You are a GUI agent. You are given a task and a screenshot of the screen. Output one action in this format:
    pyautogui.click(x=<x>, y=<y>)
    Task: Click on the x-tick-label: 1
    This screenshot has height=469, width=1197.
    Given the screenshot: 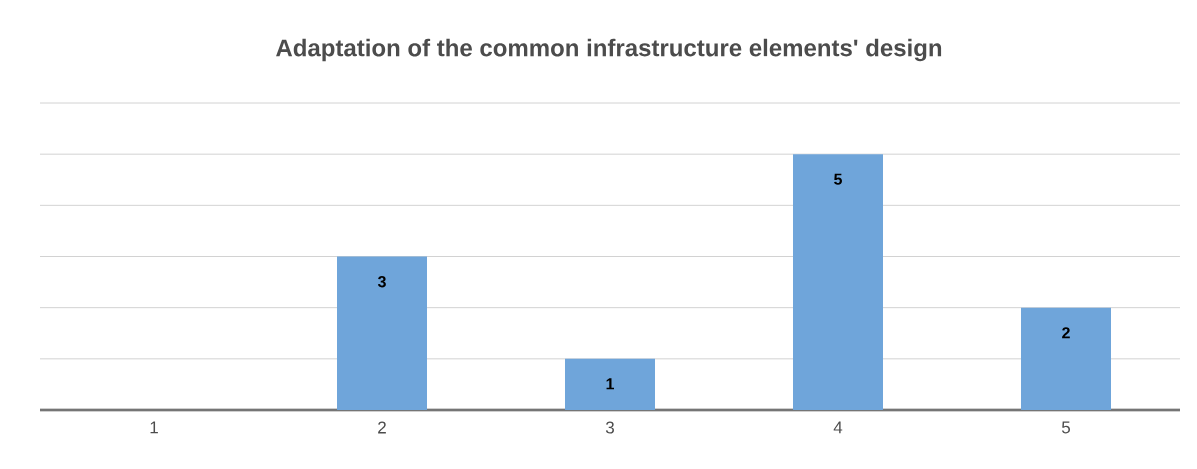 What is the action you would take?
    pyautogui.click(x=154, y=427)
    